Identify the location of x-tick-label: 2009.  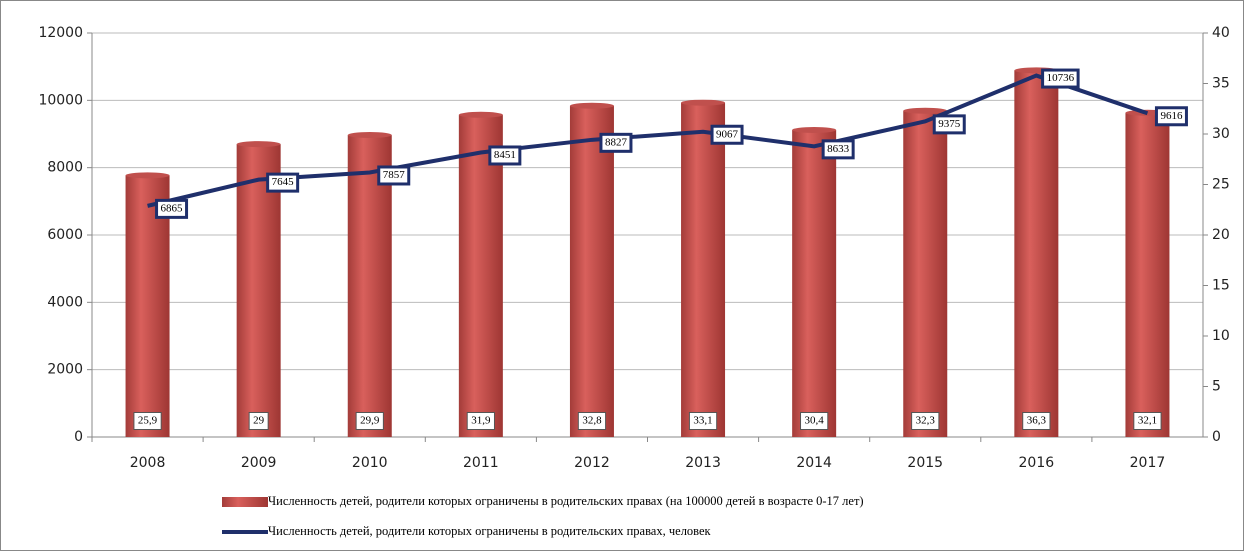
(259, 463).